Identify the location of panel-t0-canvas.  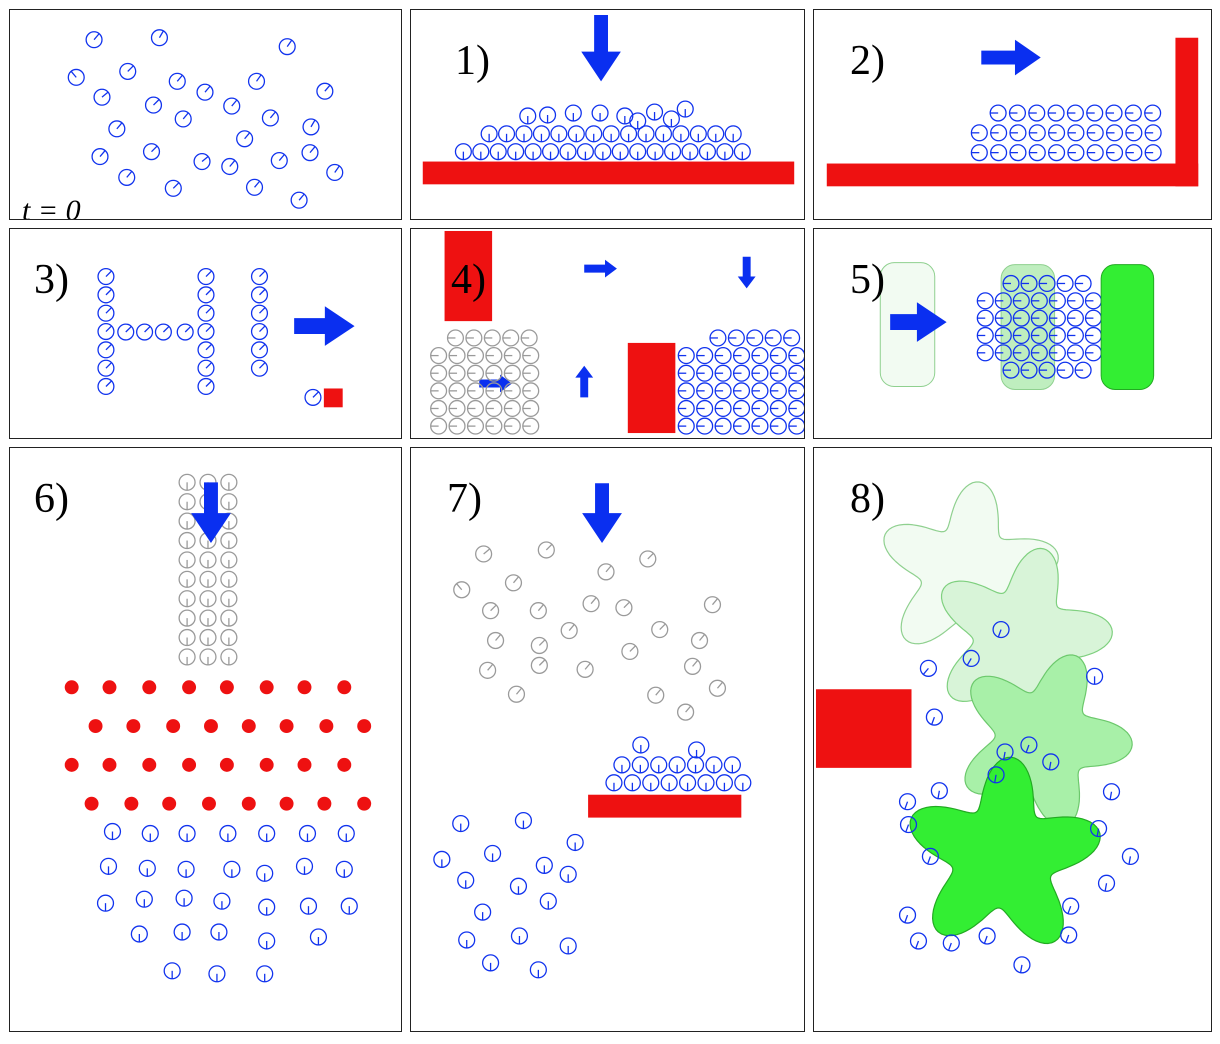
(205, 119).